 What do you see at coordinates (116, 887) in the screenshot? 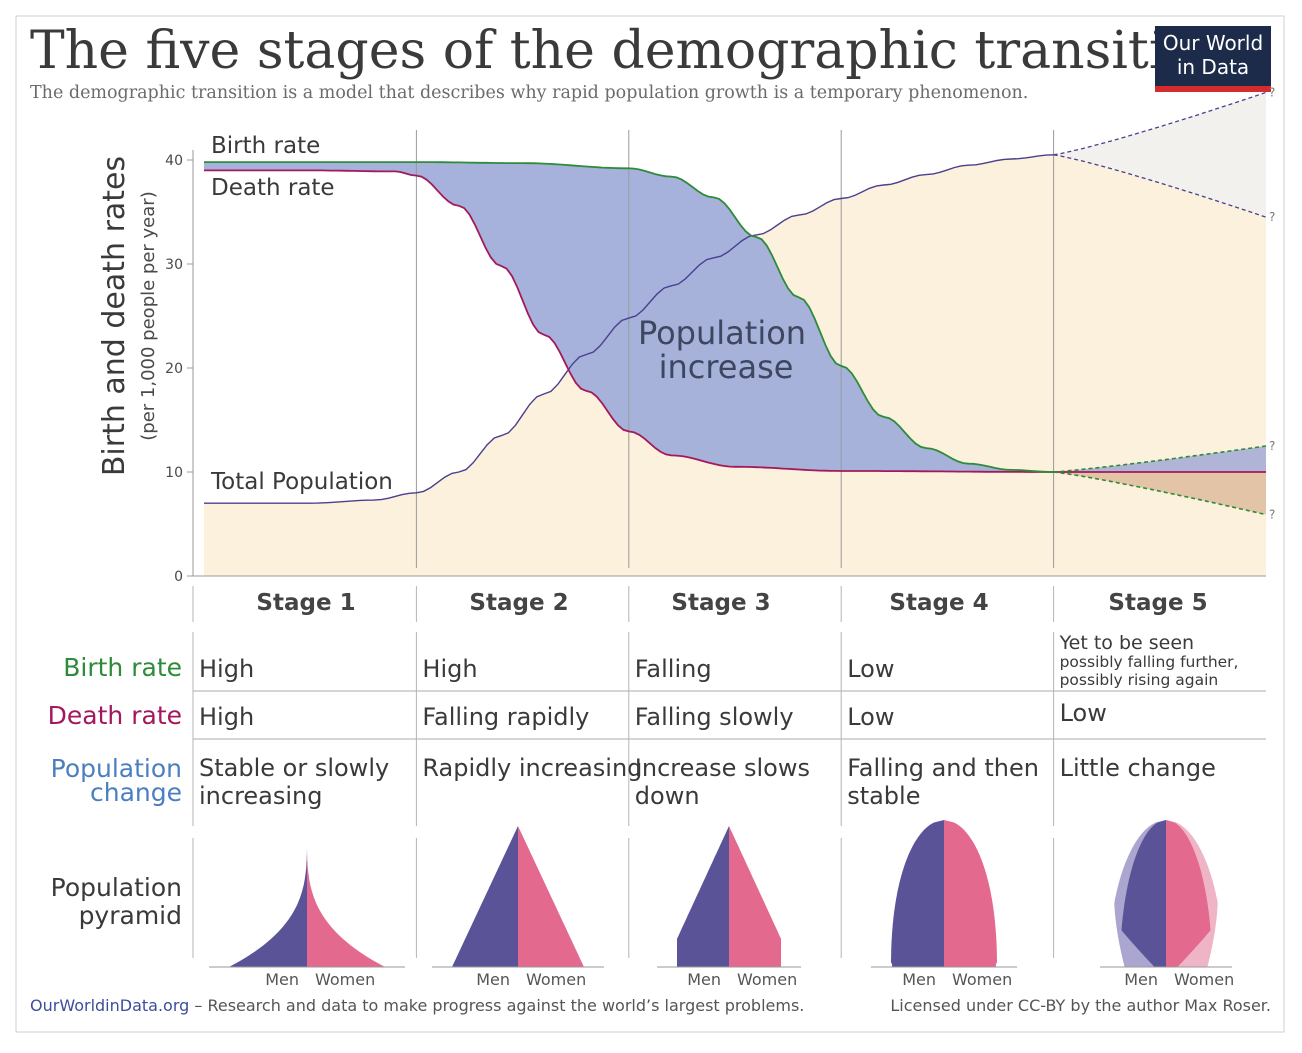
I see `row-label-population-pyramid-line1: Population` at bounding box center [116, 887].